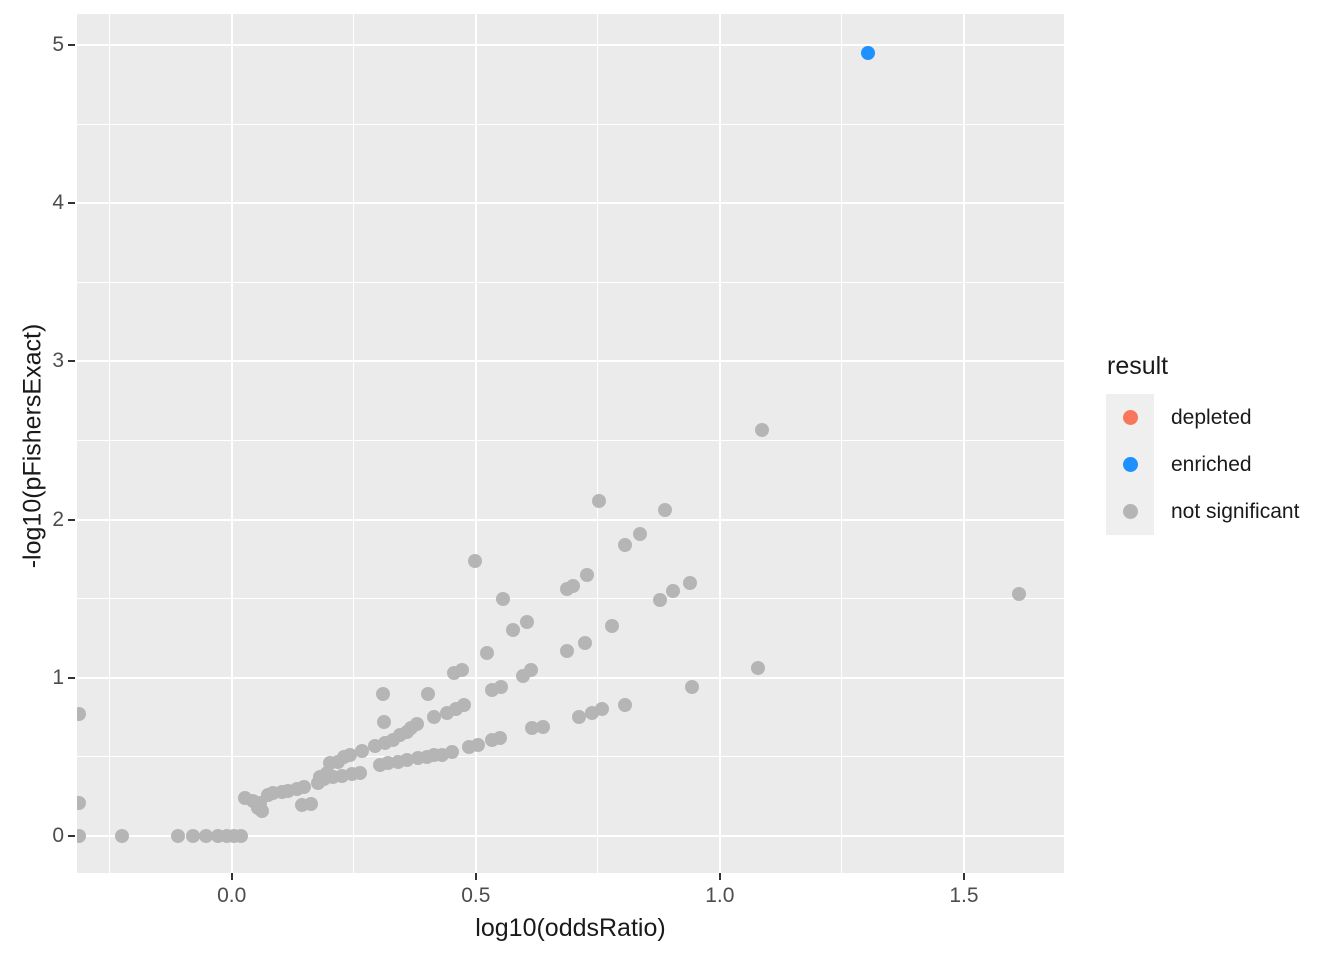 The height and width of the screenshot is (960, 1344). I want to click on y-tick-label: 1, so click(58, 677).